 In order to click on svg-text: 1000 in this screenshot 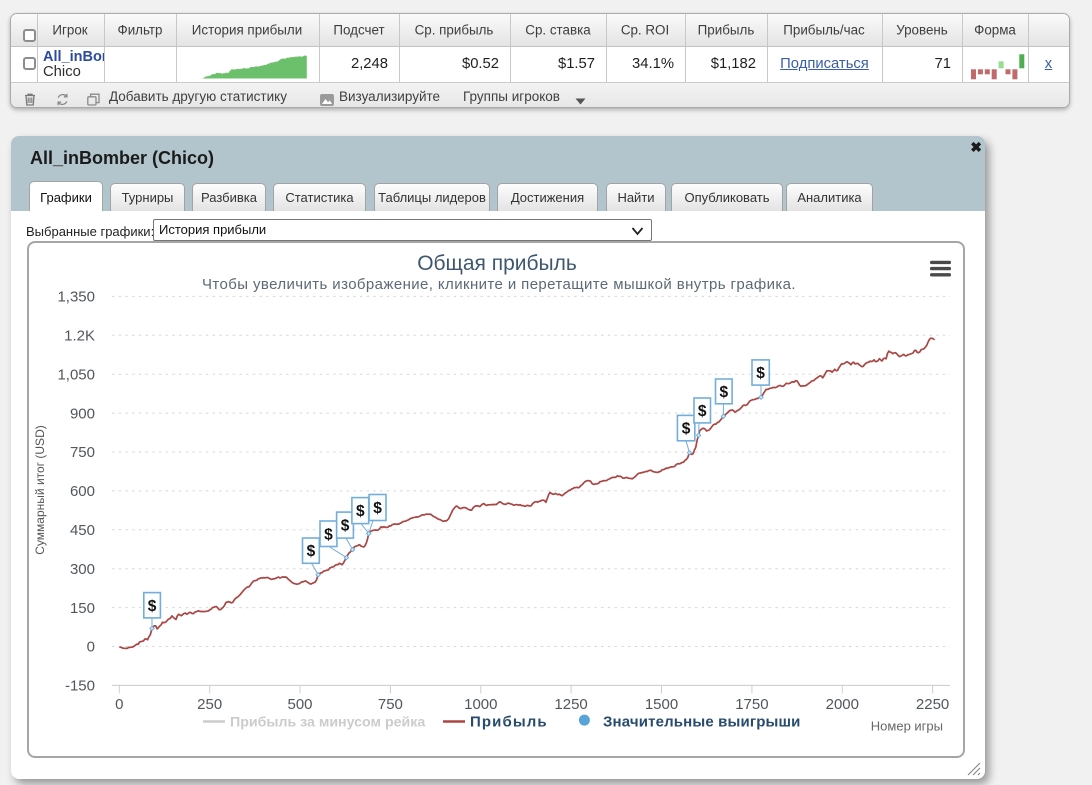, I will do `click(480, 704)`.